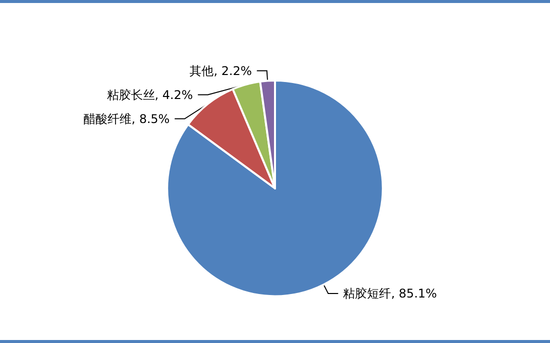 The height and width of the screenshot is (343, 550). What do you see at coordinates (127, 119) in the screenshot?
I see `slice-label: 醋酸纤维, 8.5%` at bounding box center [127, 119].